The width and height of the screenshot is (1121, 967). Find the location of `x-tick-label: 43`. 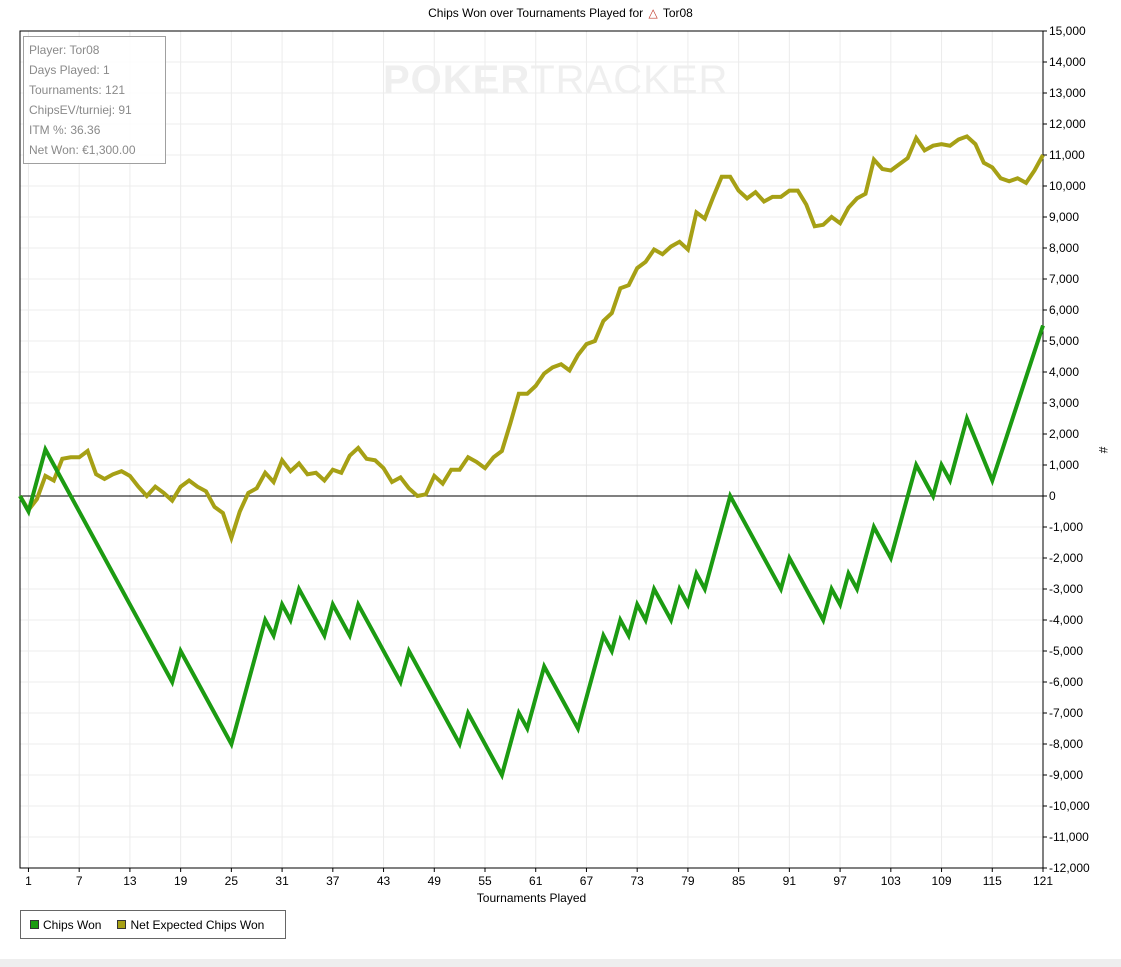

x-tick-label: 43 is located at coordinates (384, 881).